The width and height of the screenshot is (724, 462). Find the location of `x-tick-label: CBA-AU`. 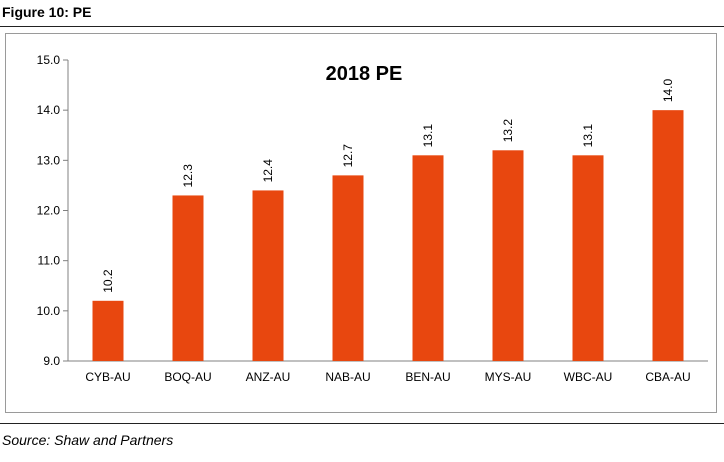

x-tick-label: CBA-AU is located at coordinates (667, 377).